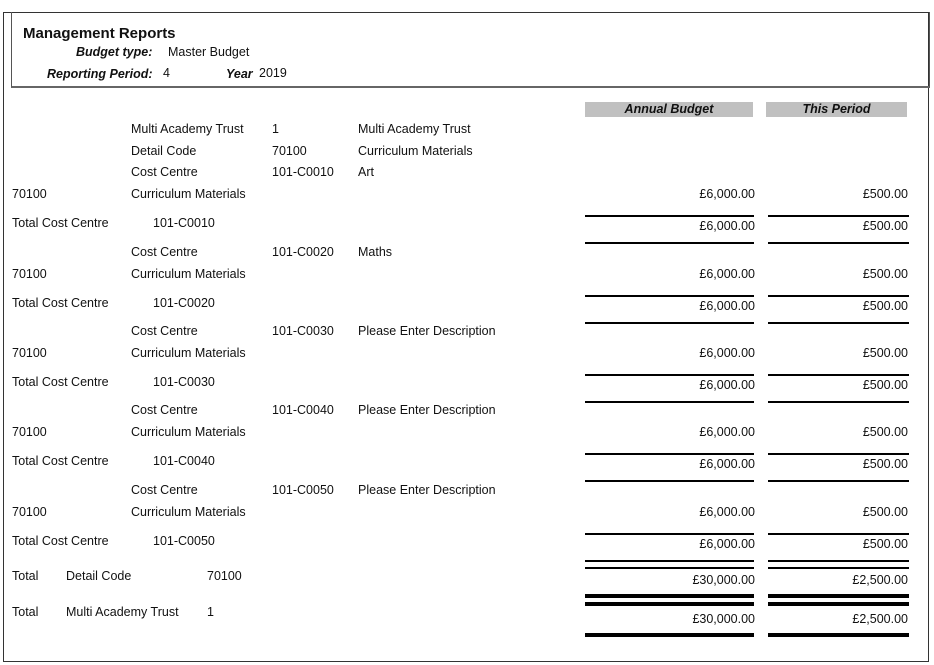 Image resolution: width=934 pixels, height=665 pixels. Describe the element at coordinates (303, 490) in the screenshot. I see `cost-centre-code: 101-C0050` at that location.